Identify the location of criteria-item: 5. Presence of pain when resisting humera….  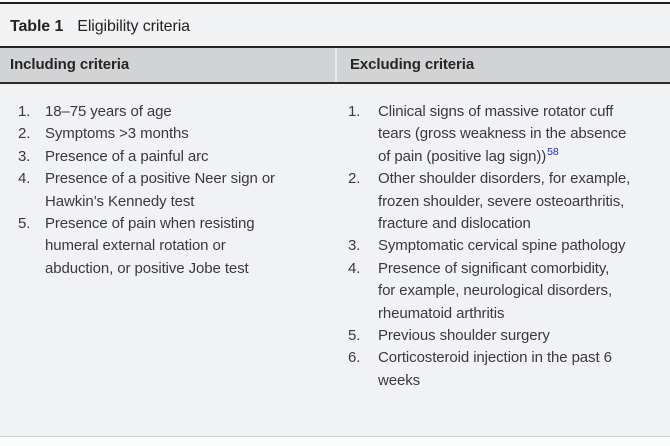
(167, 246).